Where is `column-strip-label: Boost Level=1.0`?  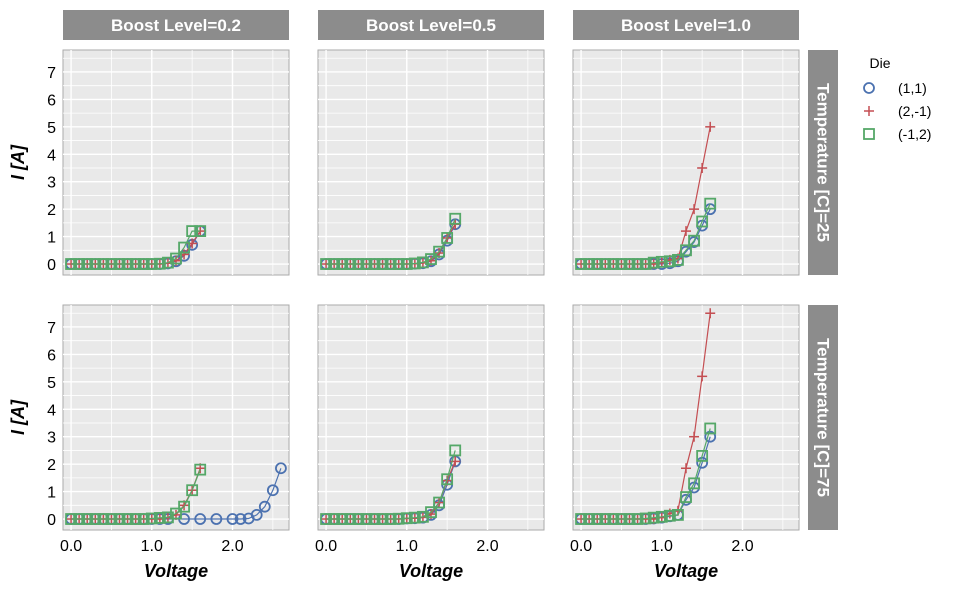
column-strip-label: Boost Level=1.0 is located at coordinates (686, 25).